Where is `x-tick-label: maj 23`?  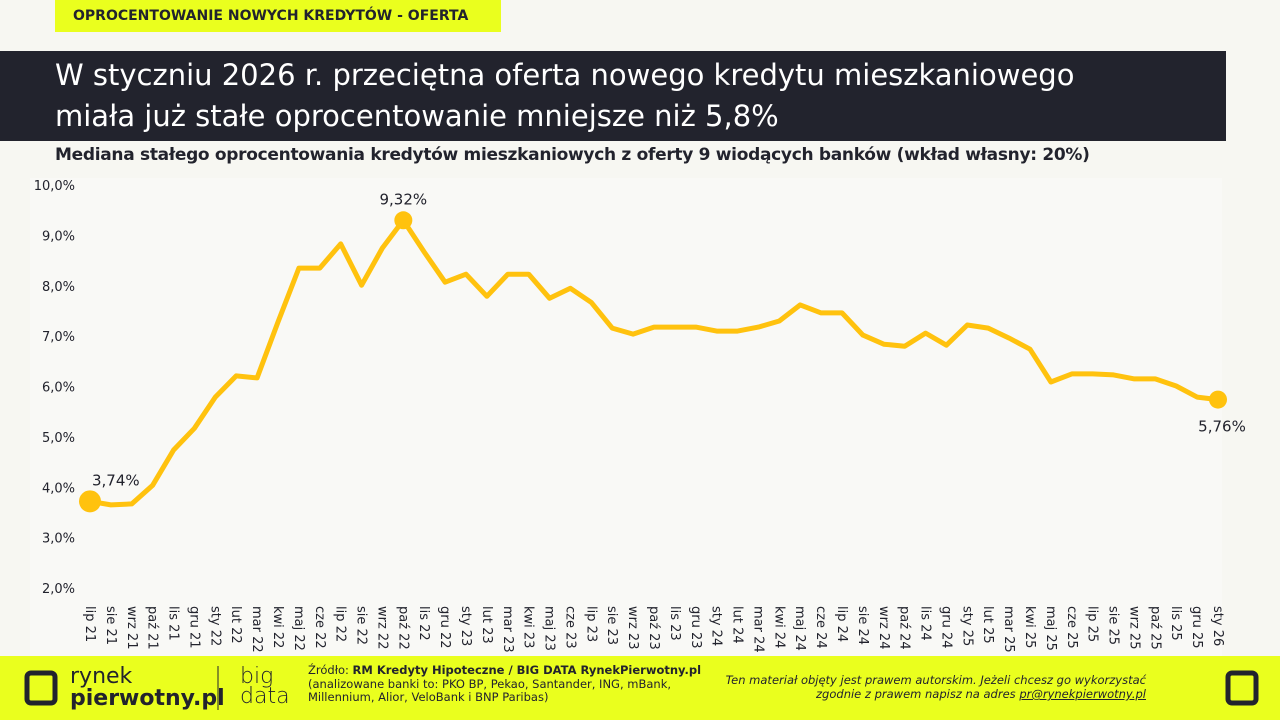 x-tick-label: maj 23 is located at coordinates (549, 628).